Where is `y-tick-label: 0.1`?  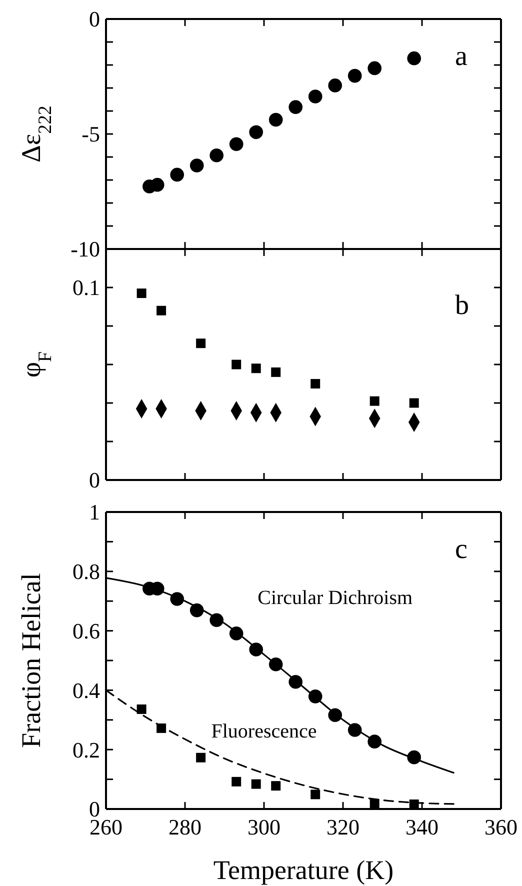
y-tick-label: 0.1 is located at coordinates (86, 287).